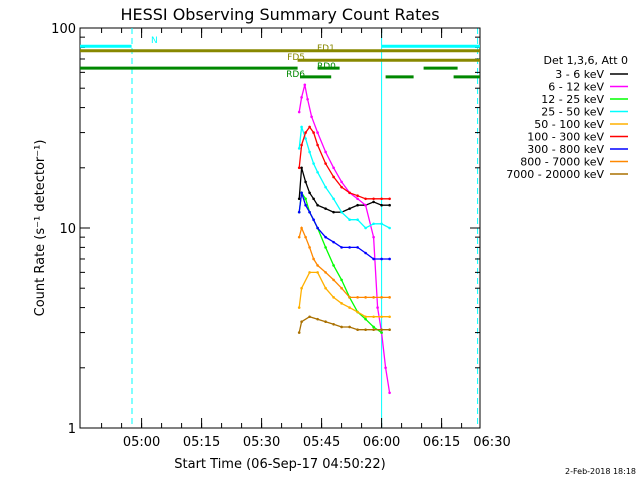 The height and width of the screenshot is (480, 640). Describe the element at coordinates (569, 124) in the screenshot. I see `legend-entry-label: 50 - 100 keV` at that location.